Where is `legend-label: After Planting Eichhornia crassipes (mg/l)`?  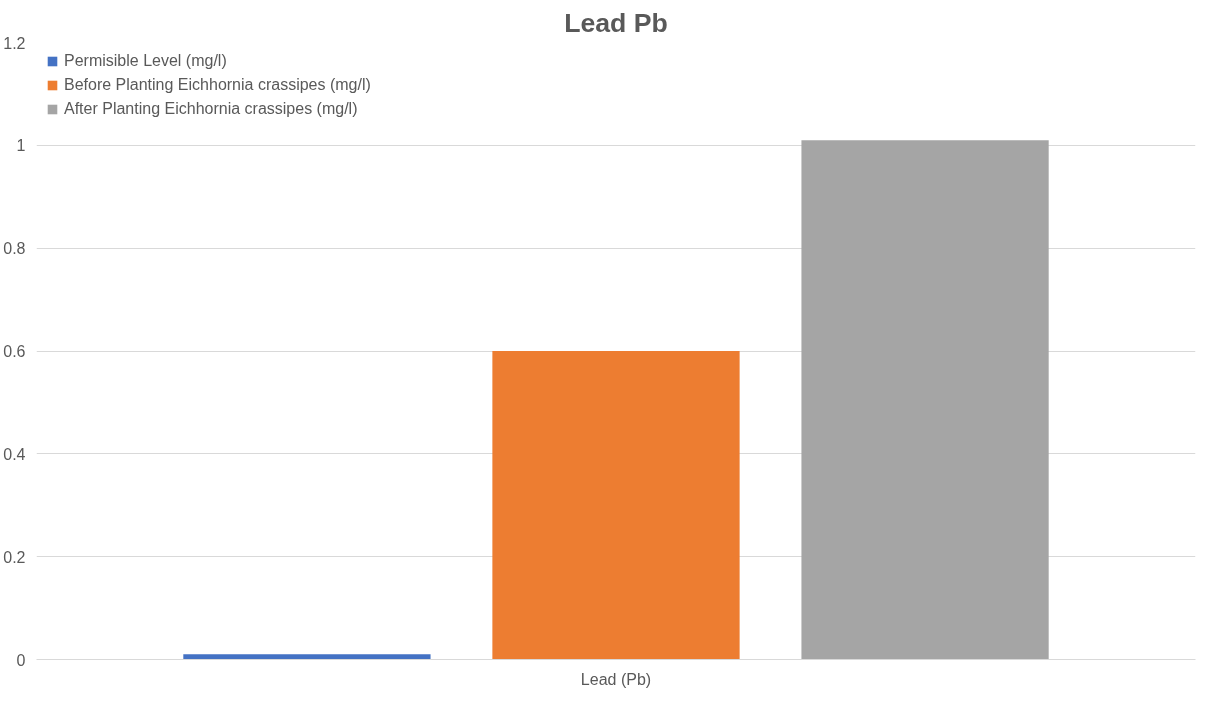
legend-label: After Planting Eichhornia crassipes (mg/l) is located at coordinates (211, 109).